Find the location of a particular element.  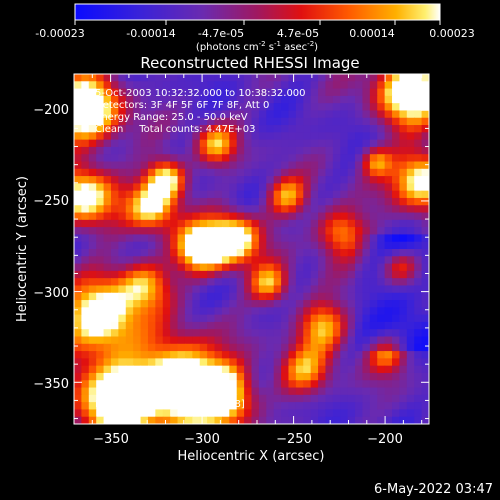

annotation-detectors: Detectors: 3F 4F 5F 6F 7F 8F, Att 0 is located at coordinates (182, 105).